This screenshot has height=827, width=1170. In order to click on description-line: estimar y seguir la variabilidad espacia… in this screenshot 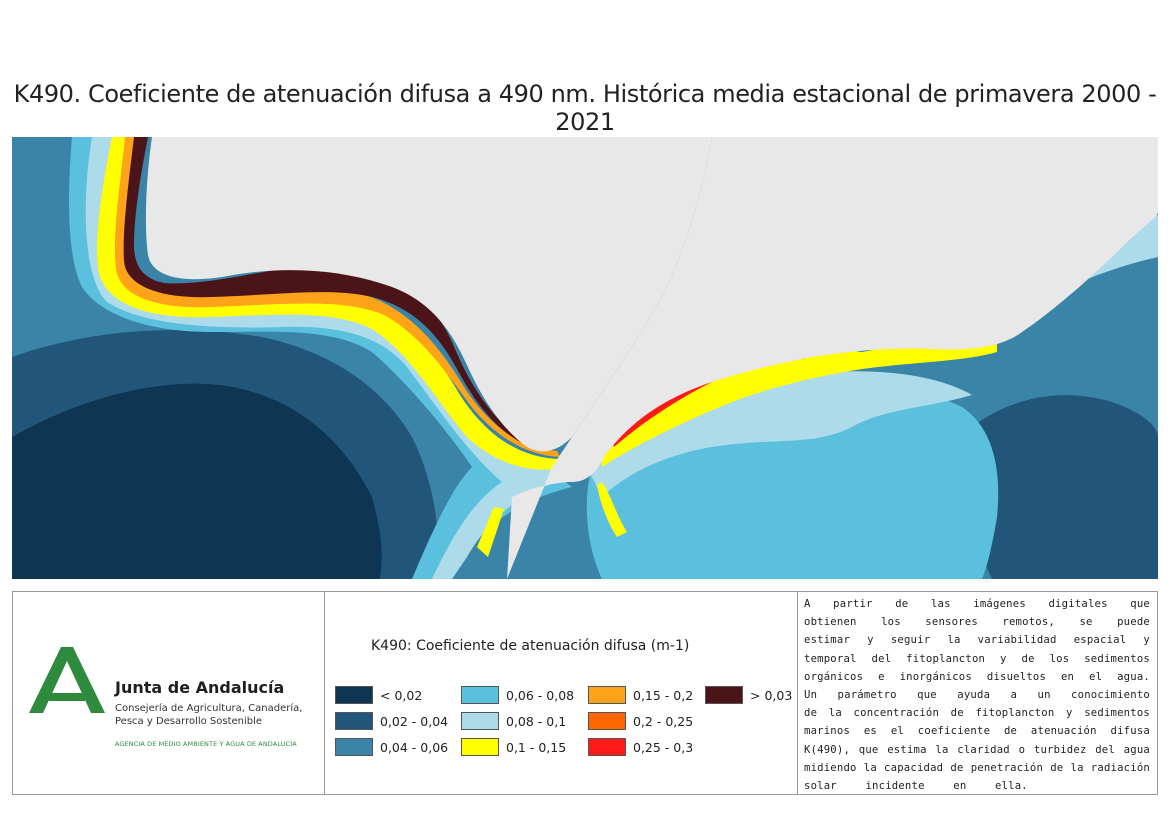, I will do `click(977, 640)`.